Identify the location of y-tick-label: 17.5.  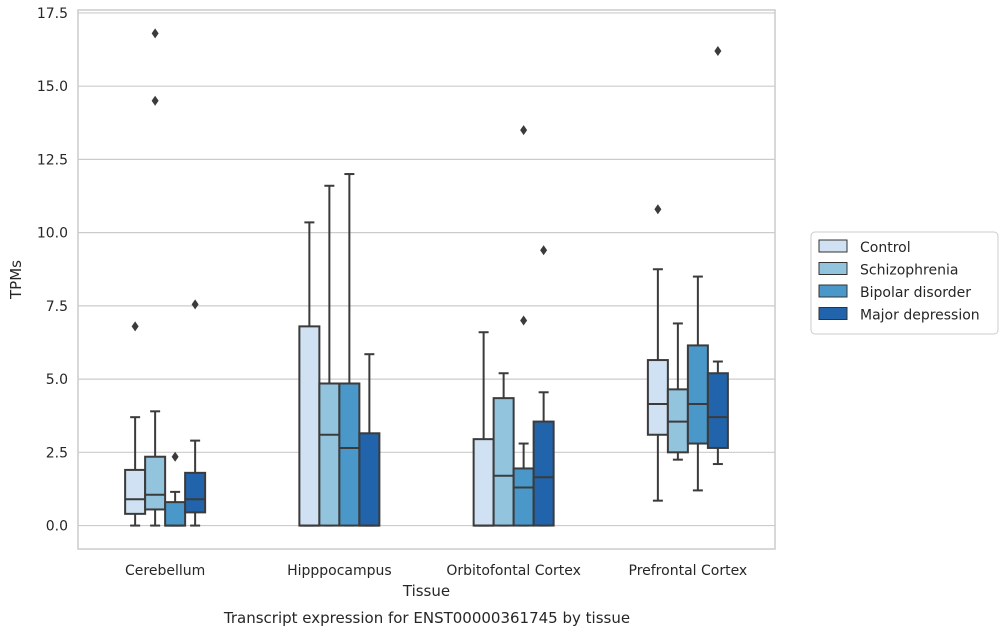
(52, 14).